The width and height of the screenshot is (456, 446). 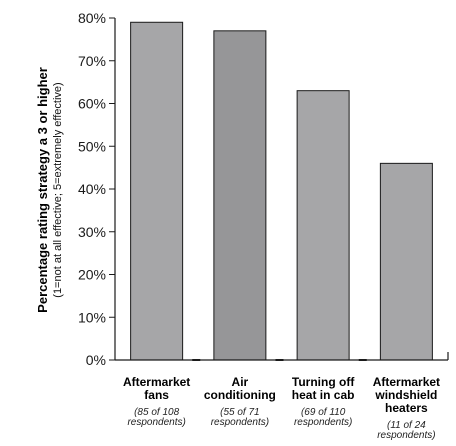 I want to click on x-category-line: fans, so click(x=156, y=395).